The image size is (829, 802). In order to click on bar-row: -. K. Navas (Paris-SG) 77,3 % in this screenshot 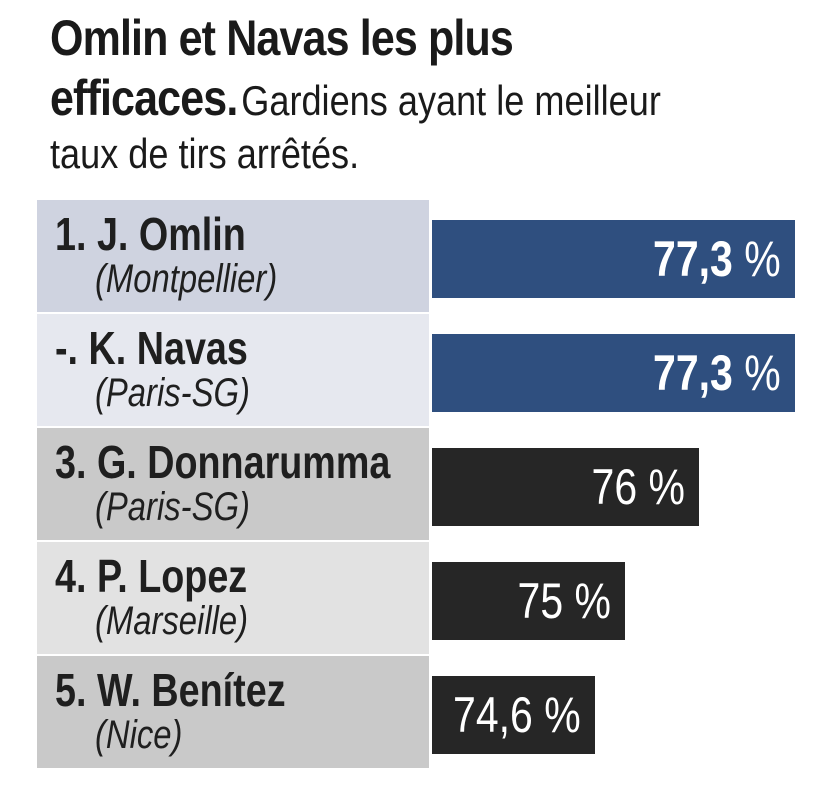, I will do `click(433, 371)`.